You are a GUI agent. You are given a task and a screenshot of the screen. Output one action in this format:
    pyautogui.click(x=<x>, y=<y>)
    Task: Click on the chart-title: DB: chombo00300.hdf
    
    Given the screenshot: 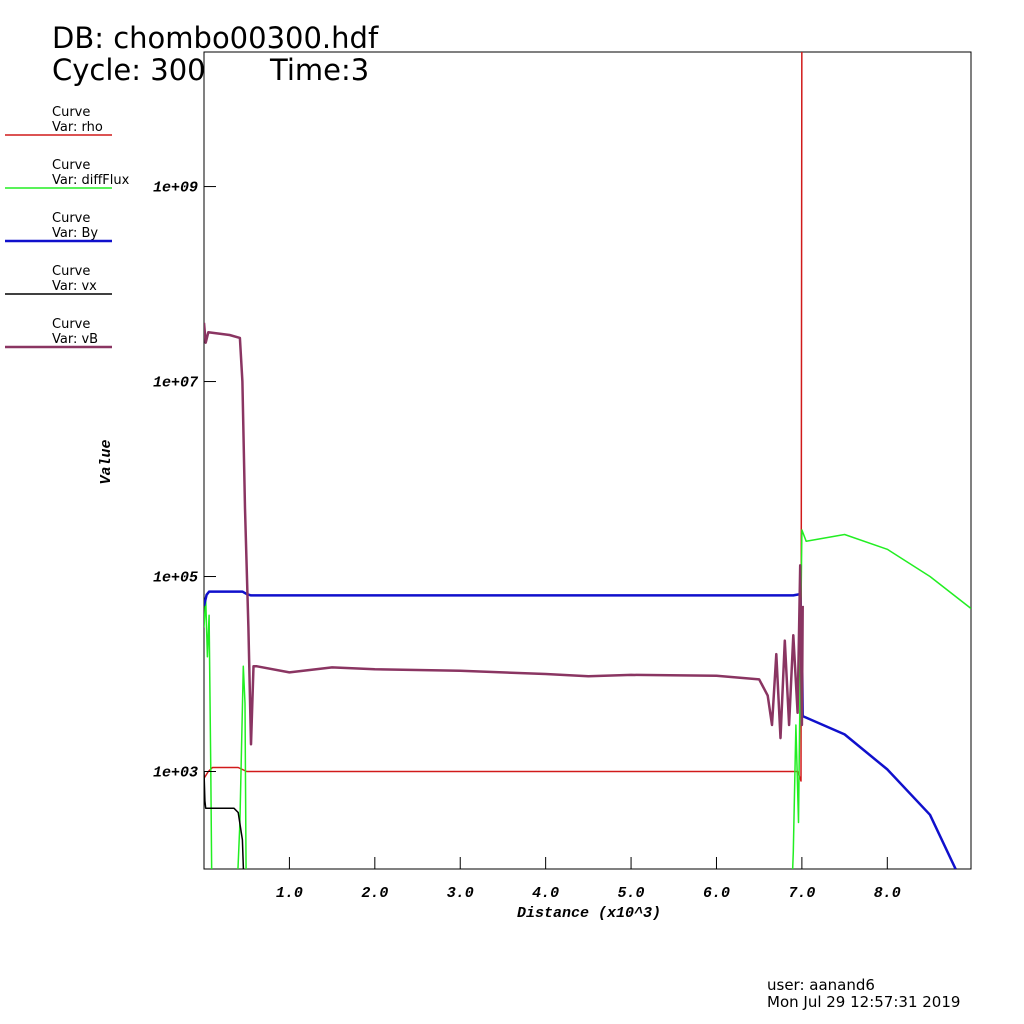 What is the action you would take?
    pyautogui.click(x=215, y=38)
    